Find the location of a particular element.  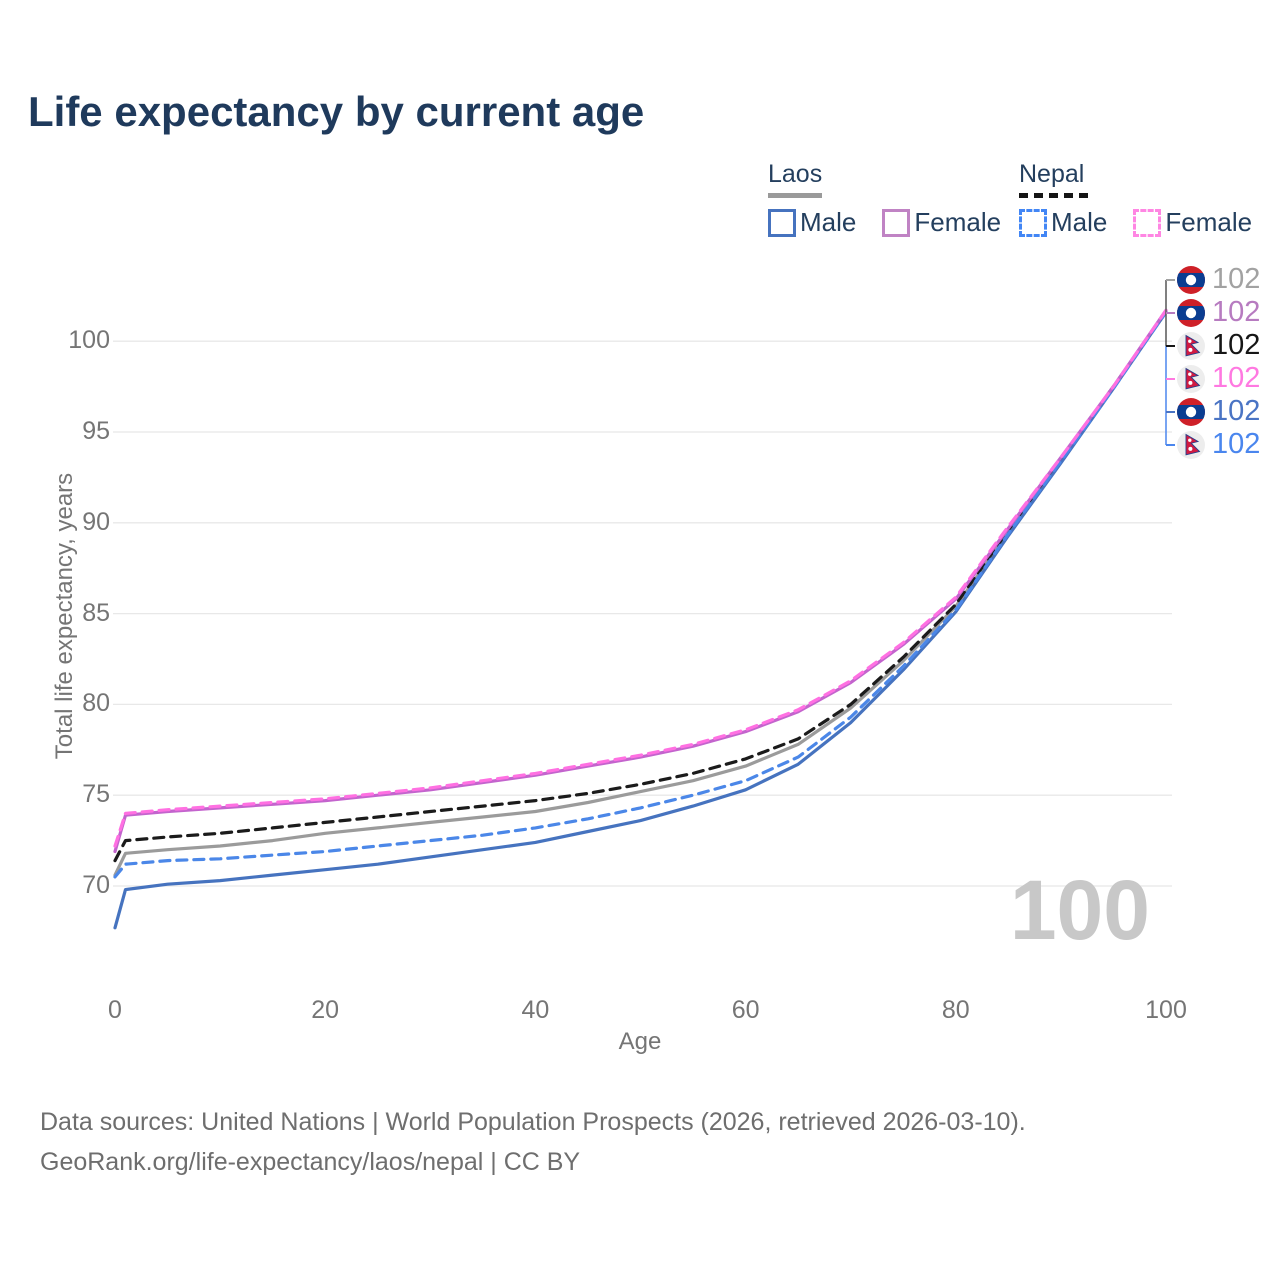

end-label-value-laos_male: 102 is located at coordinates (1236, 411).